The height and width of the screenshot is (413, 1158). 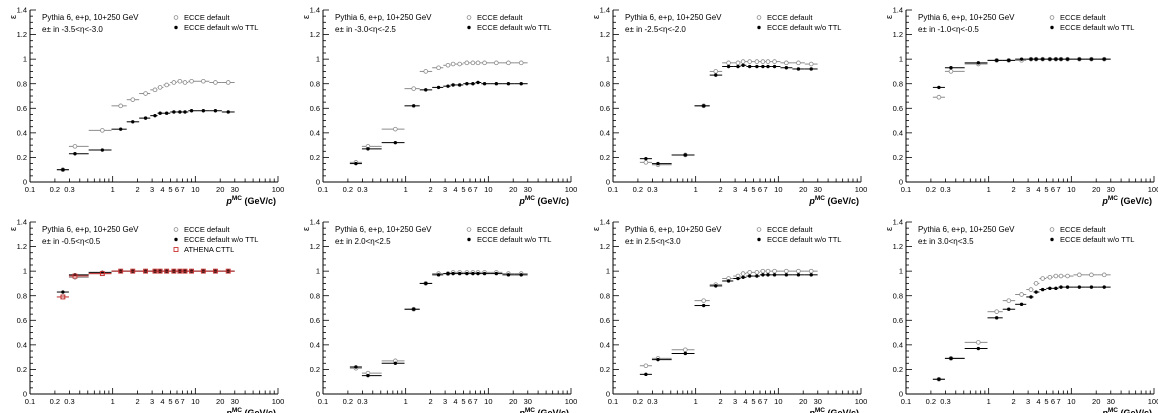 I want to click on x-axis-label-unit: (GeV/c), so click(x=842, y=410).